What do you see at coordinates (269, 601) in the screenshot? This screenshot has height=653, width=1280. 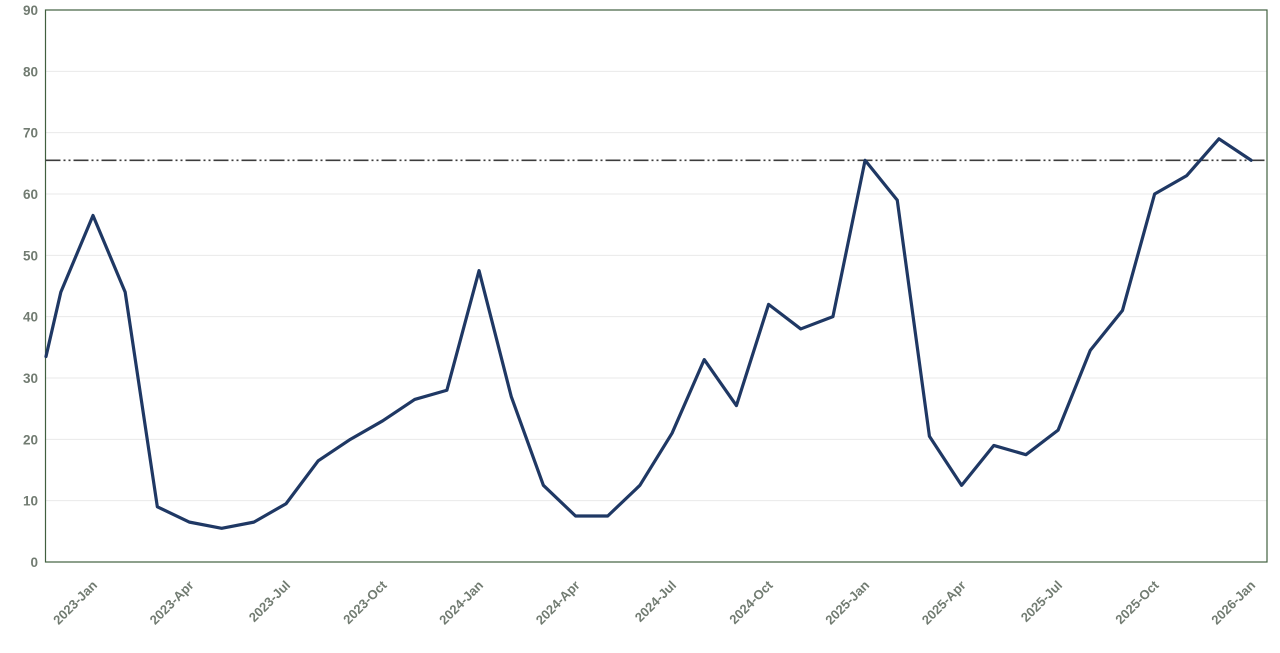 I see `x-tick-label: 2023-Jul` at bounding box center [269, 601].